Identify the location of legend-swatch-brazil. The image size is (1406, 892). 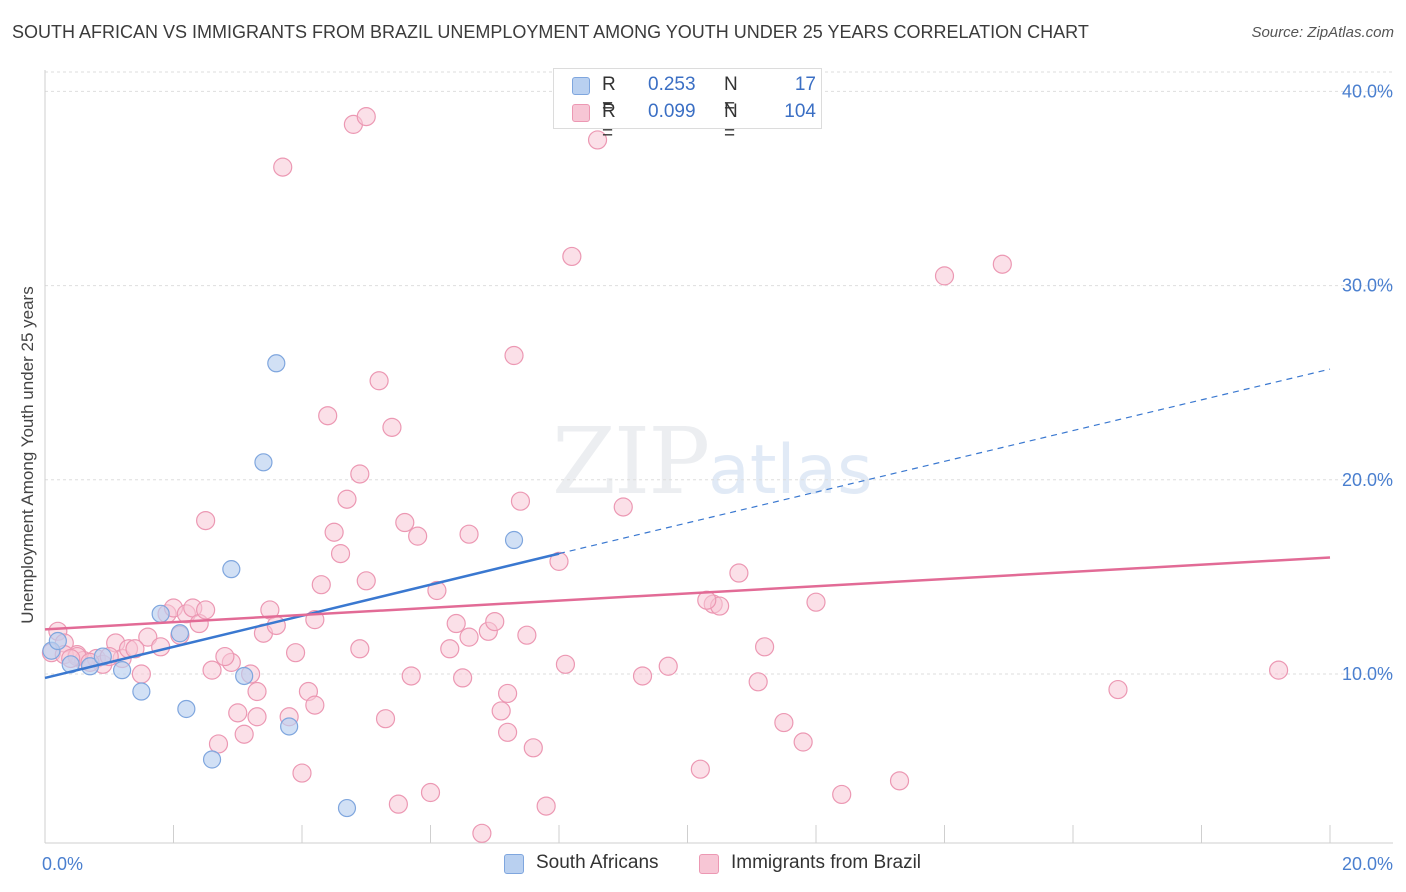
(581, 113).